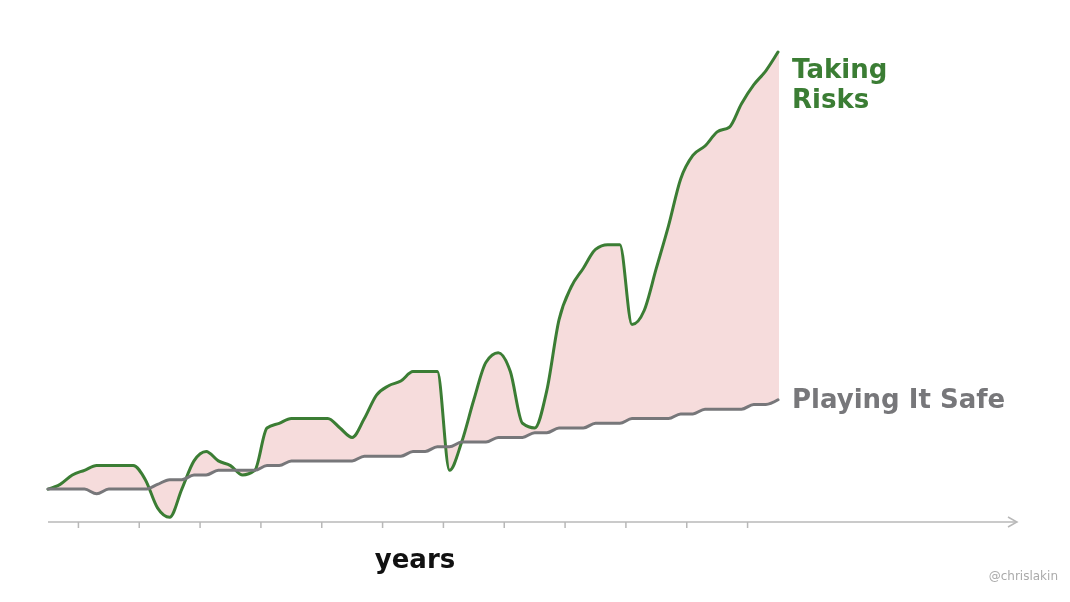  I want to click on series-label: Taking Risks, so click(840, 84).